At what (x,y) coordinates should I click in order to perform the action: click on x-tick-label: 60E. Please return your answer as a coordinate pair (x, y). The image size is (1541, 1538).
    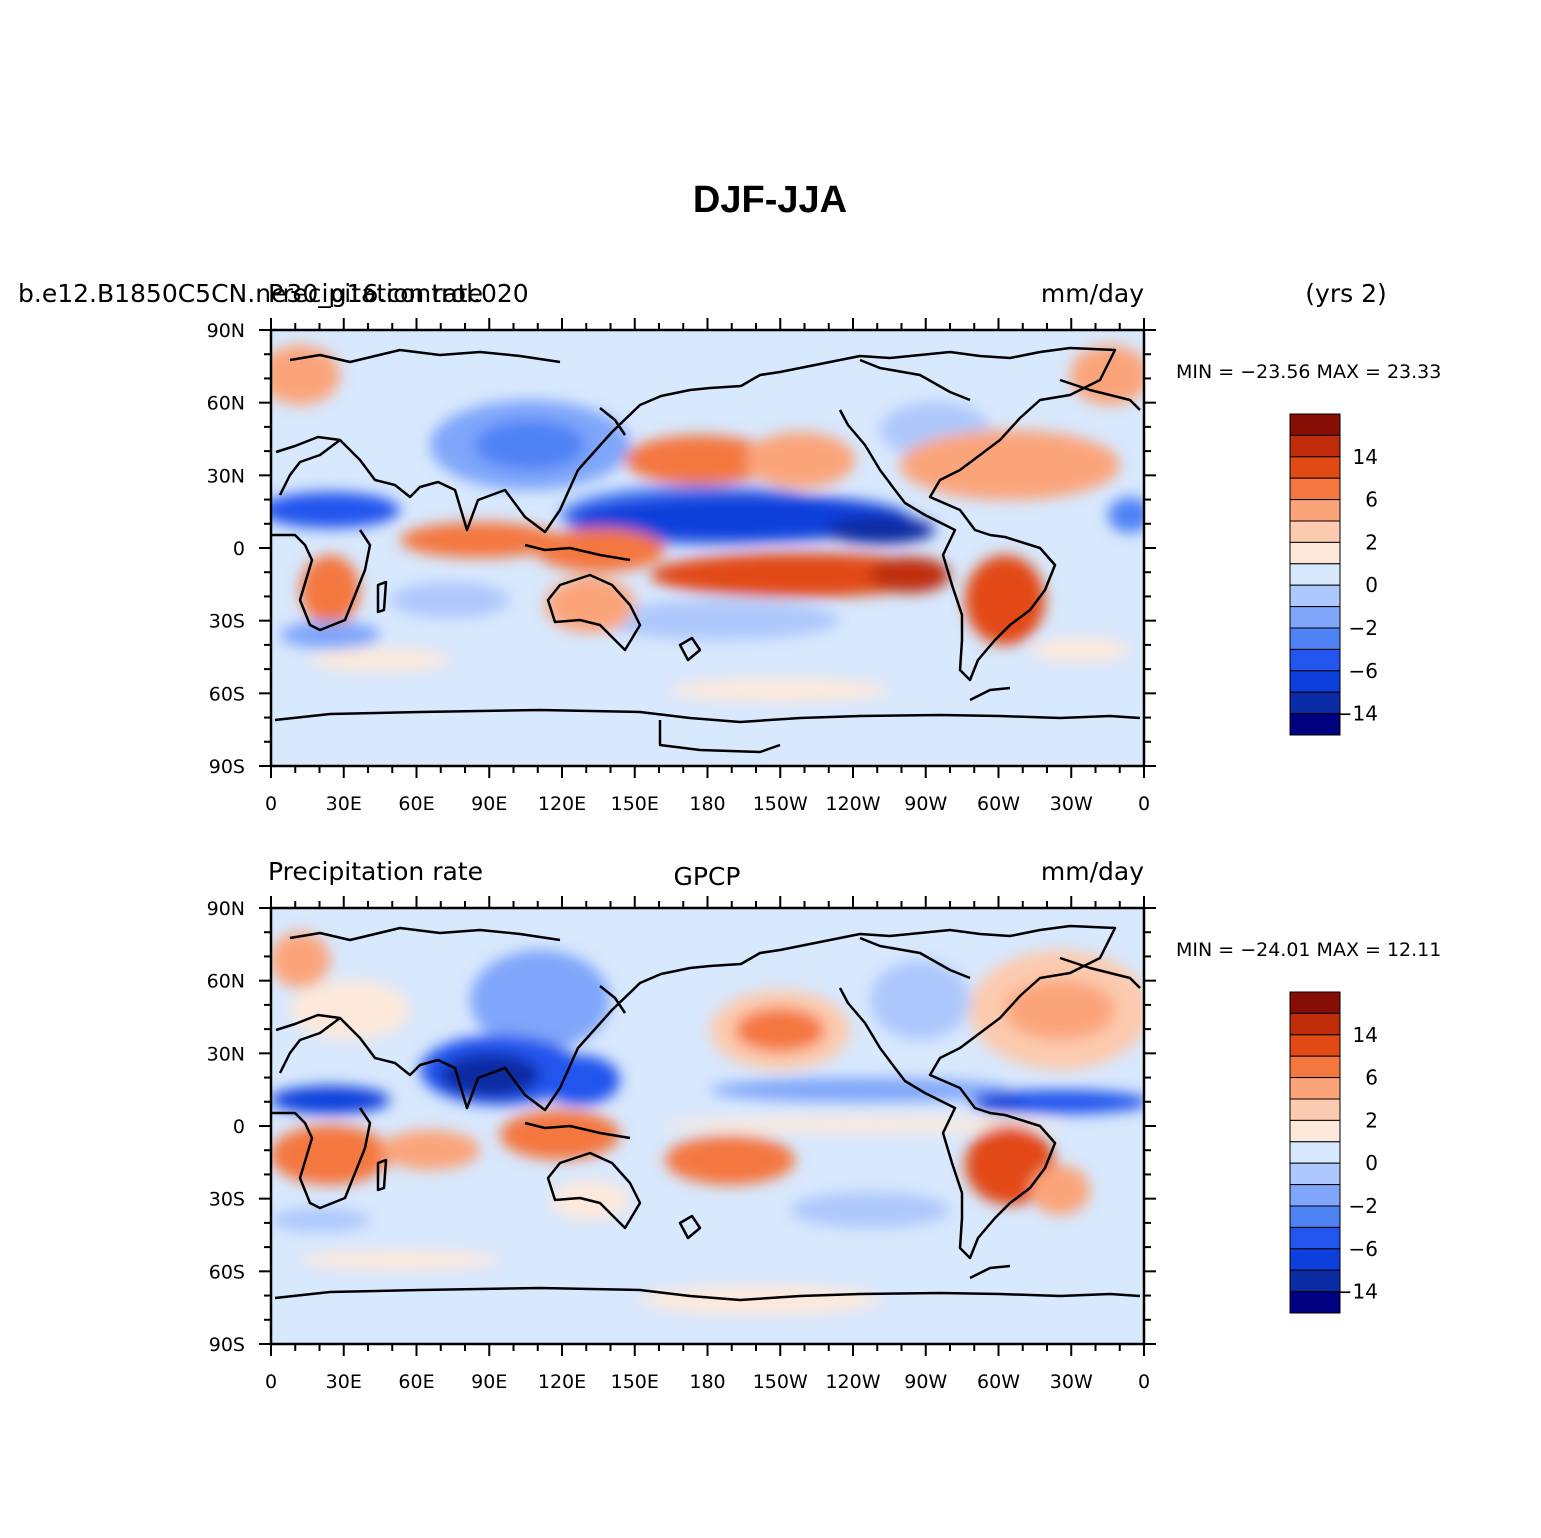
    Looking at the image, I should click on (416, 804).